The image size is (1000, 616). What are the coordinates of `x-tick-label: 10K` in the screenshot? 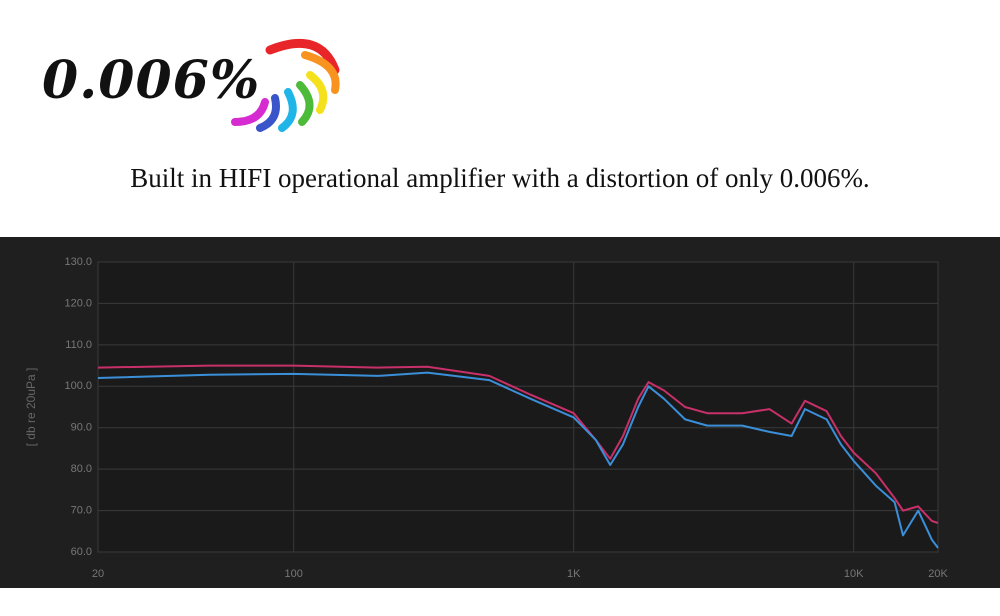 It's located at (854, 574).